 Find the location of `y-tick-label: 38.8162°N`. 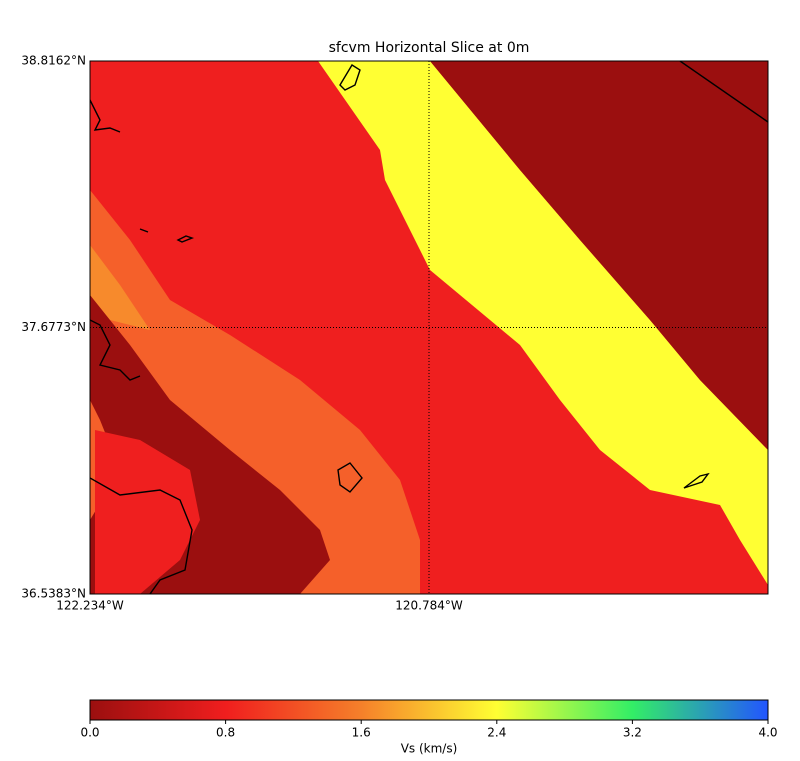

y-tick-label: 38.8162°N is located at coordinates (53, 61).